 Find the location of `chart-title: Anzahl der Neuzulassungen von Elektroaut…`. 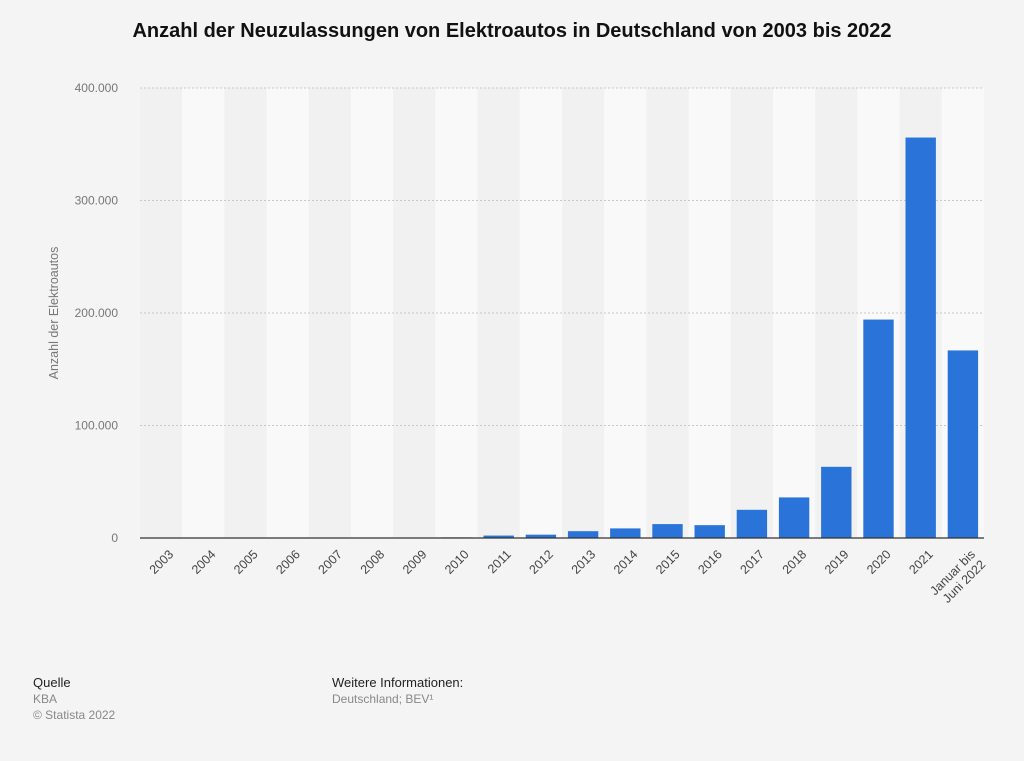

chart-title: Anzahl der Neuzulassungen von Elektroaut… is located at coordinates (512, 31).